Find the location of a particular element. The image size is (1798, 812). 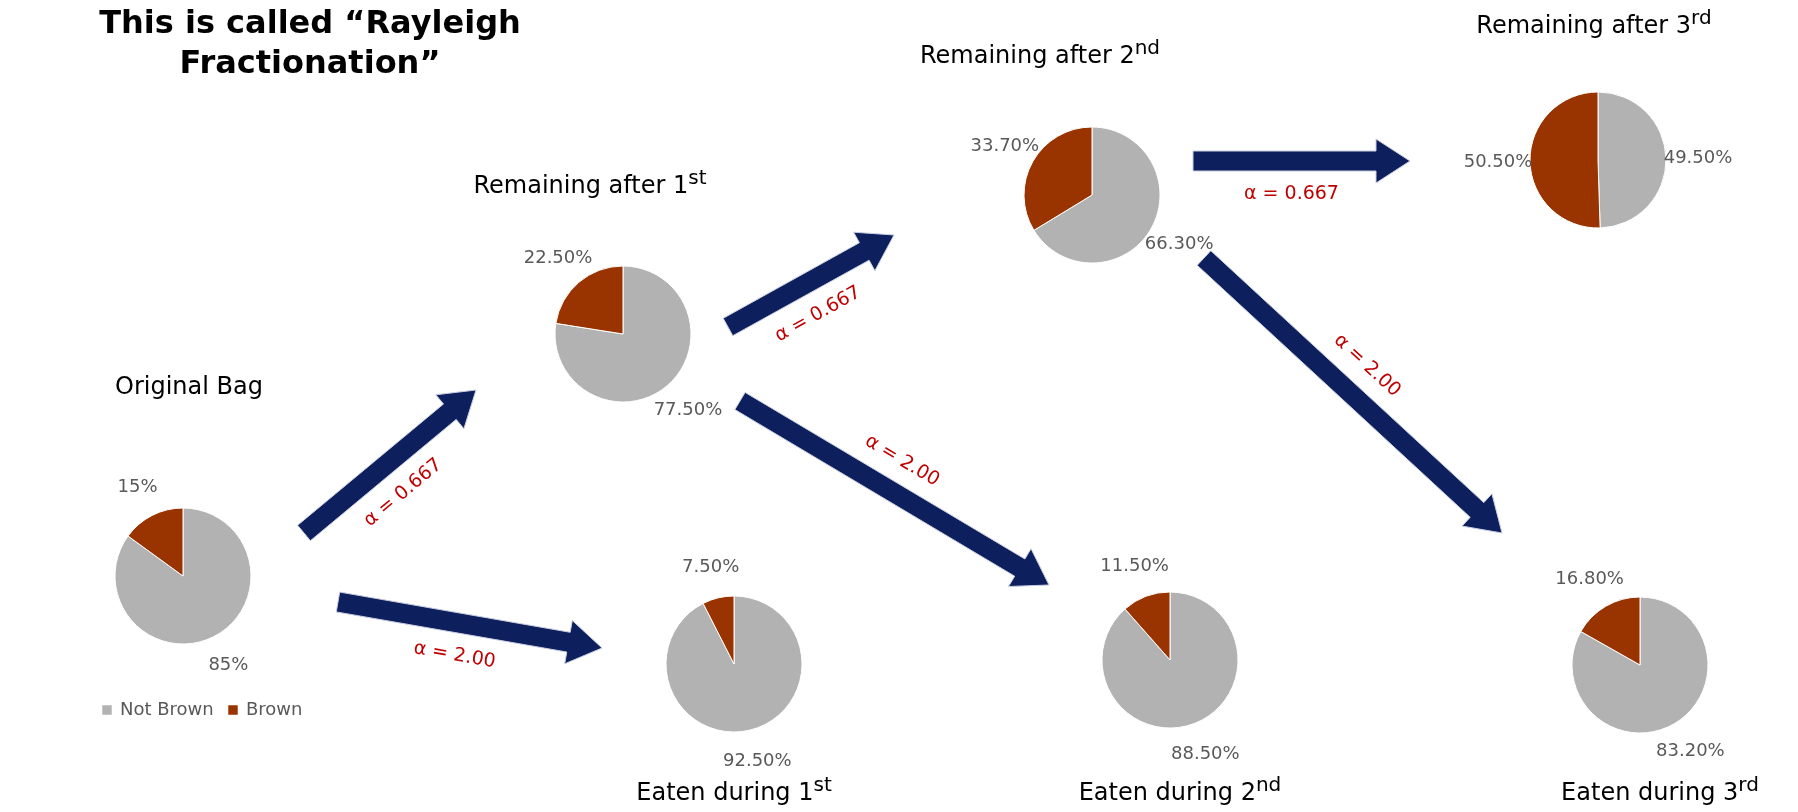

text: Eaten during 2$^{nd}$ is located at coordinates (1180, 789).